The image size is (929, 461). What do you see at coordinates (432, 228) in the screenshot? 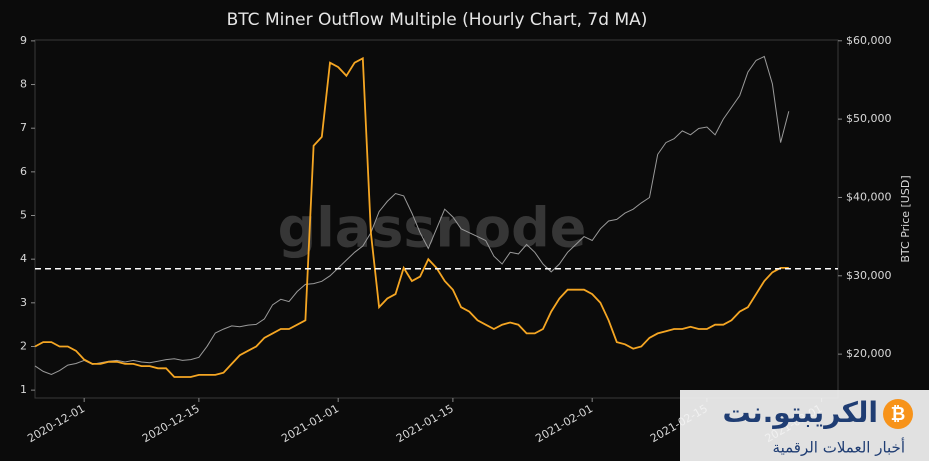
I see `watermark: glassnode` at bounding box center [432, 228].